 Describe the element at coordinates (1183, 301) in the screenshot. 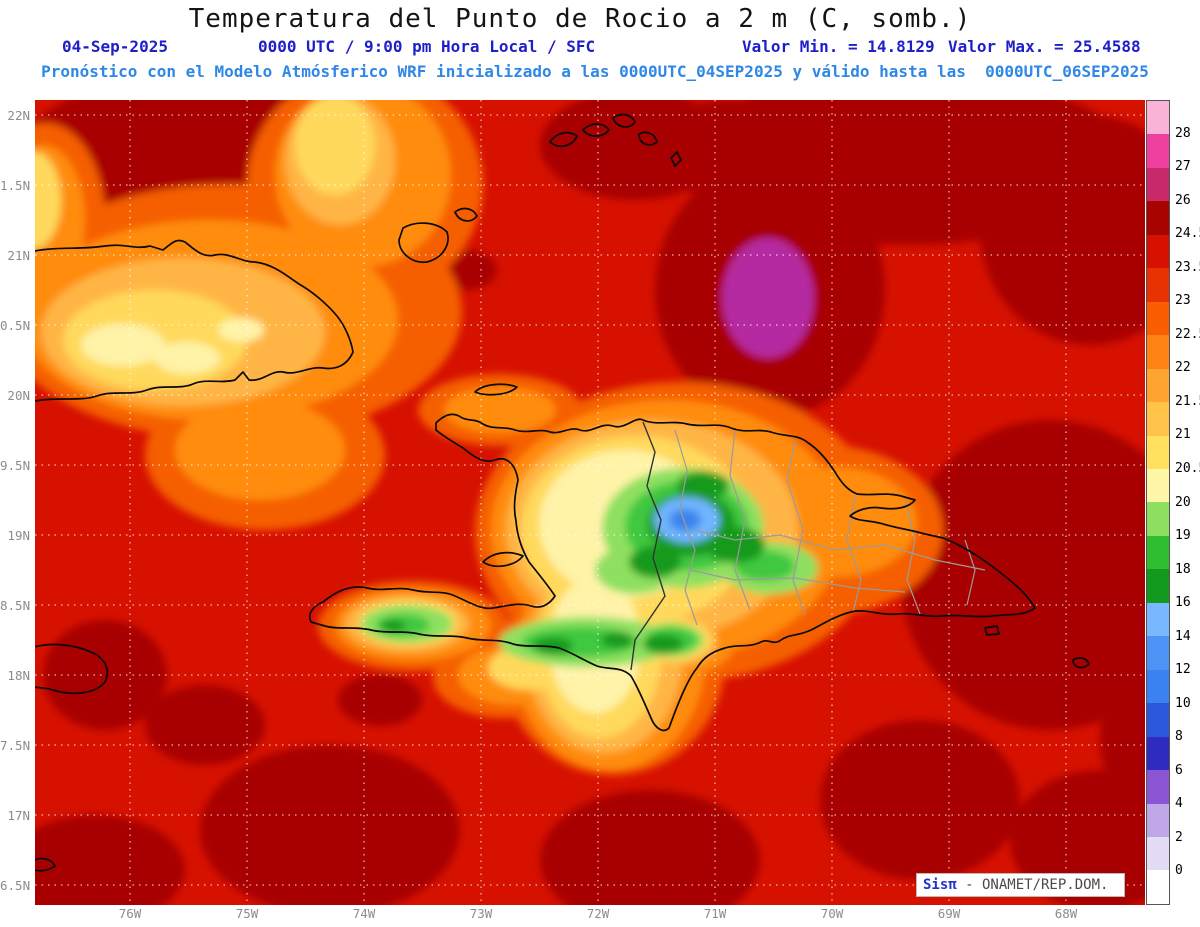

I see `colorbar-label: 23` at that location.